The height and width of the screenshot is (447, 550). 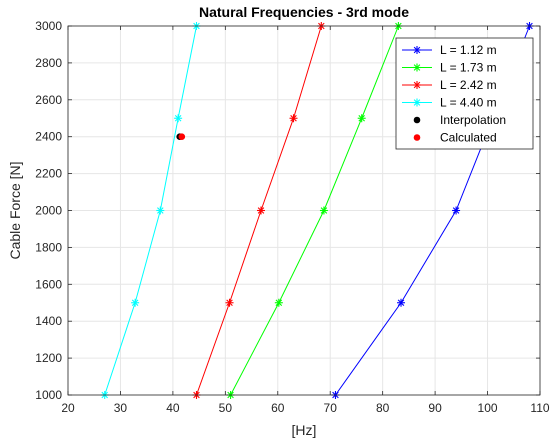 I want to click on data-point-dot, so click(x=182, y=136).